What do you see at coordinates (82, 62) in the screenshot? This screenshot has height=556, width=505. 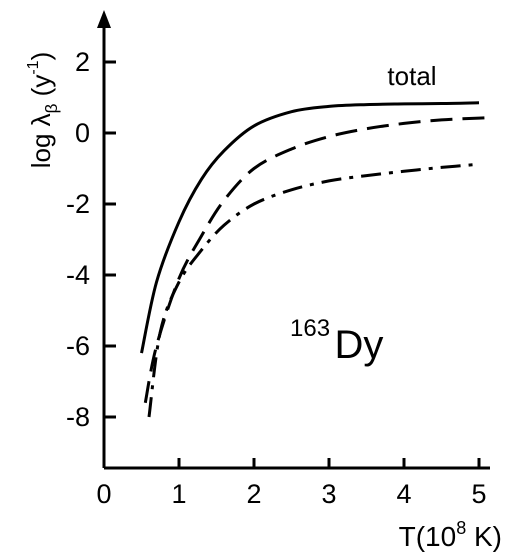 I see `y-tick-label: 2` at bounding box center [82, 62].